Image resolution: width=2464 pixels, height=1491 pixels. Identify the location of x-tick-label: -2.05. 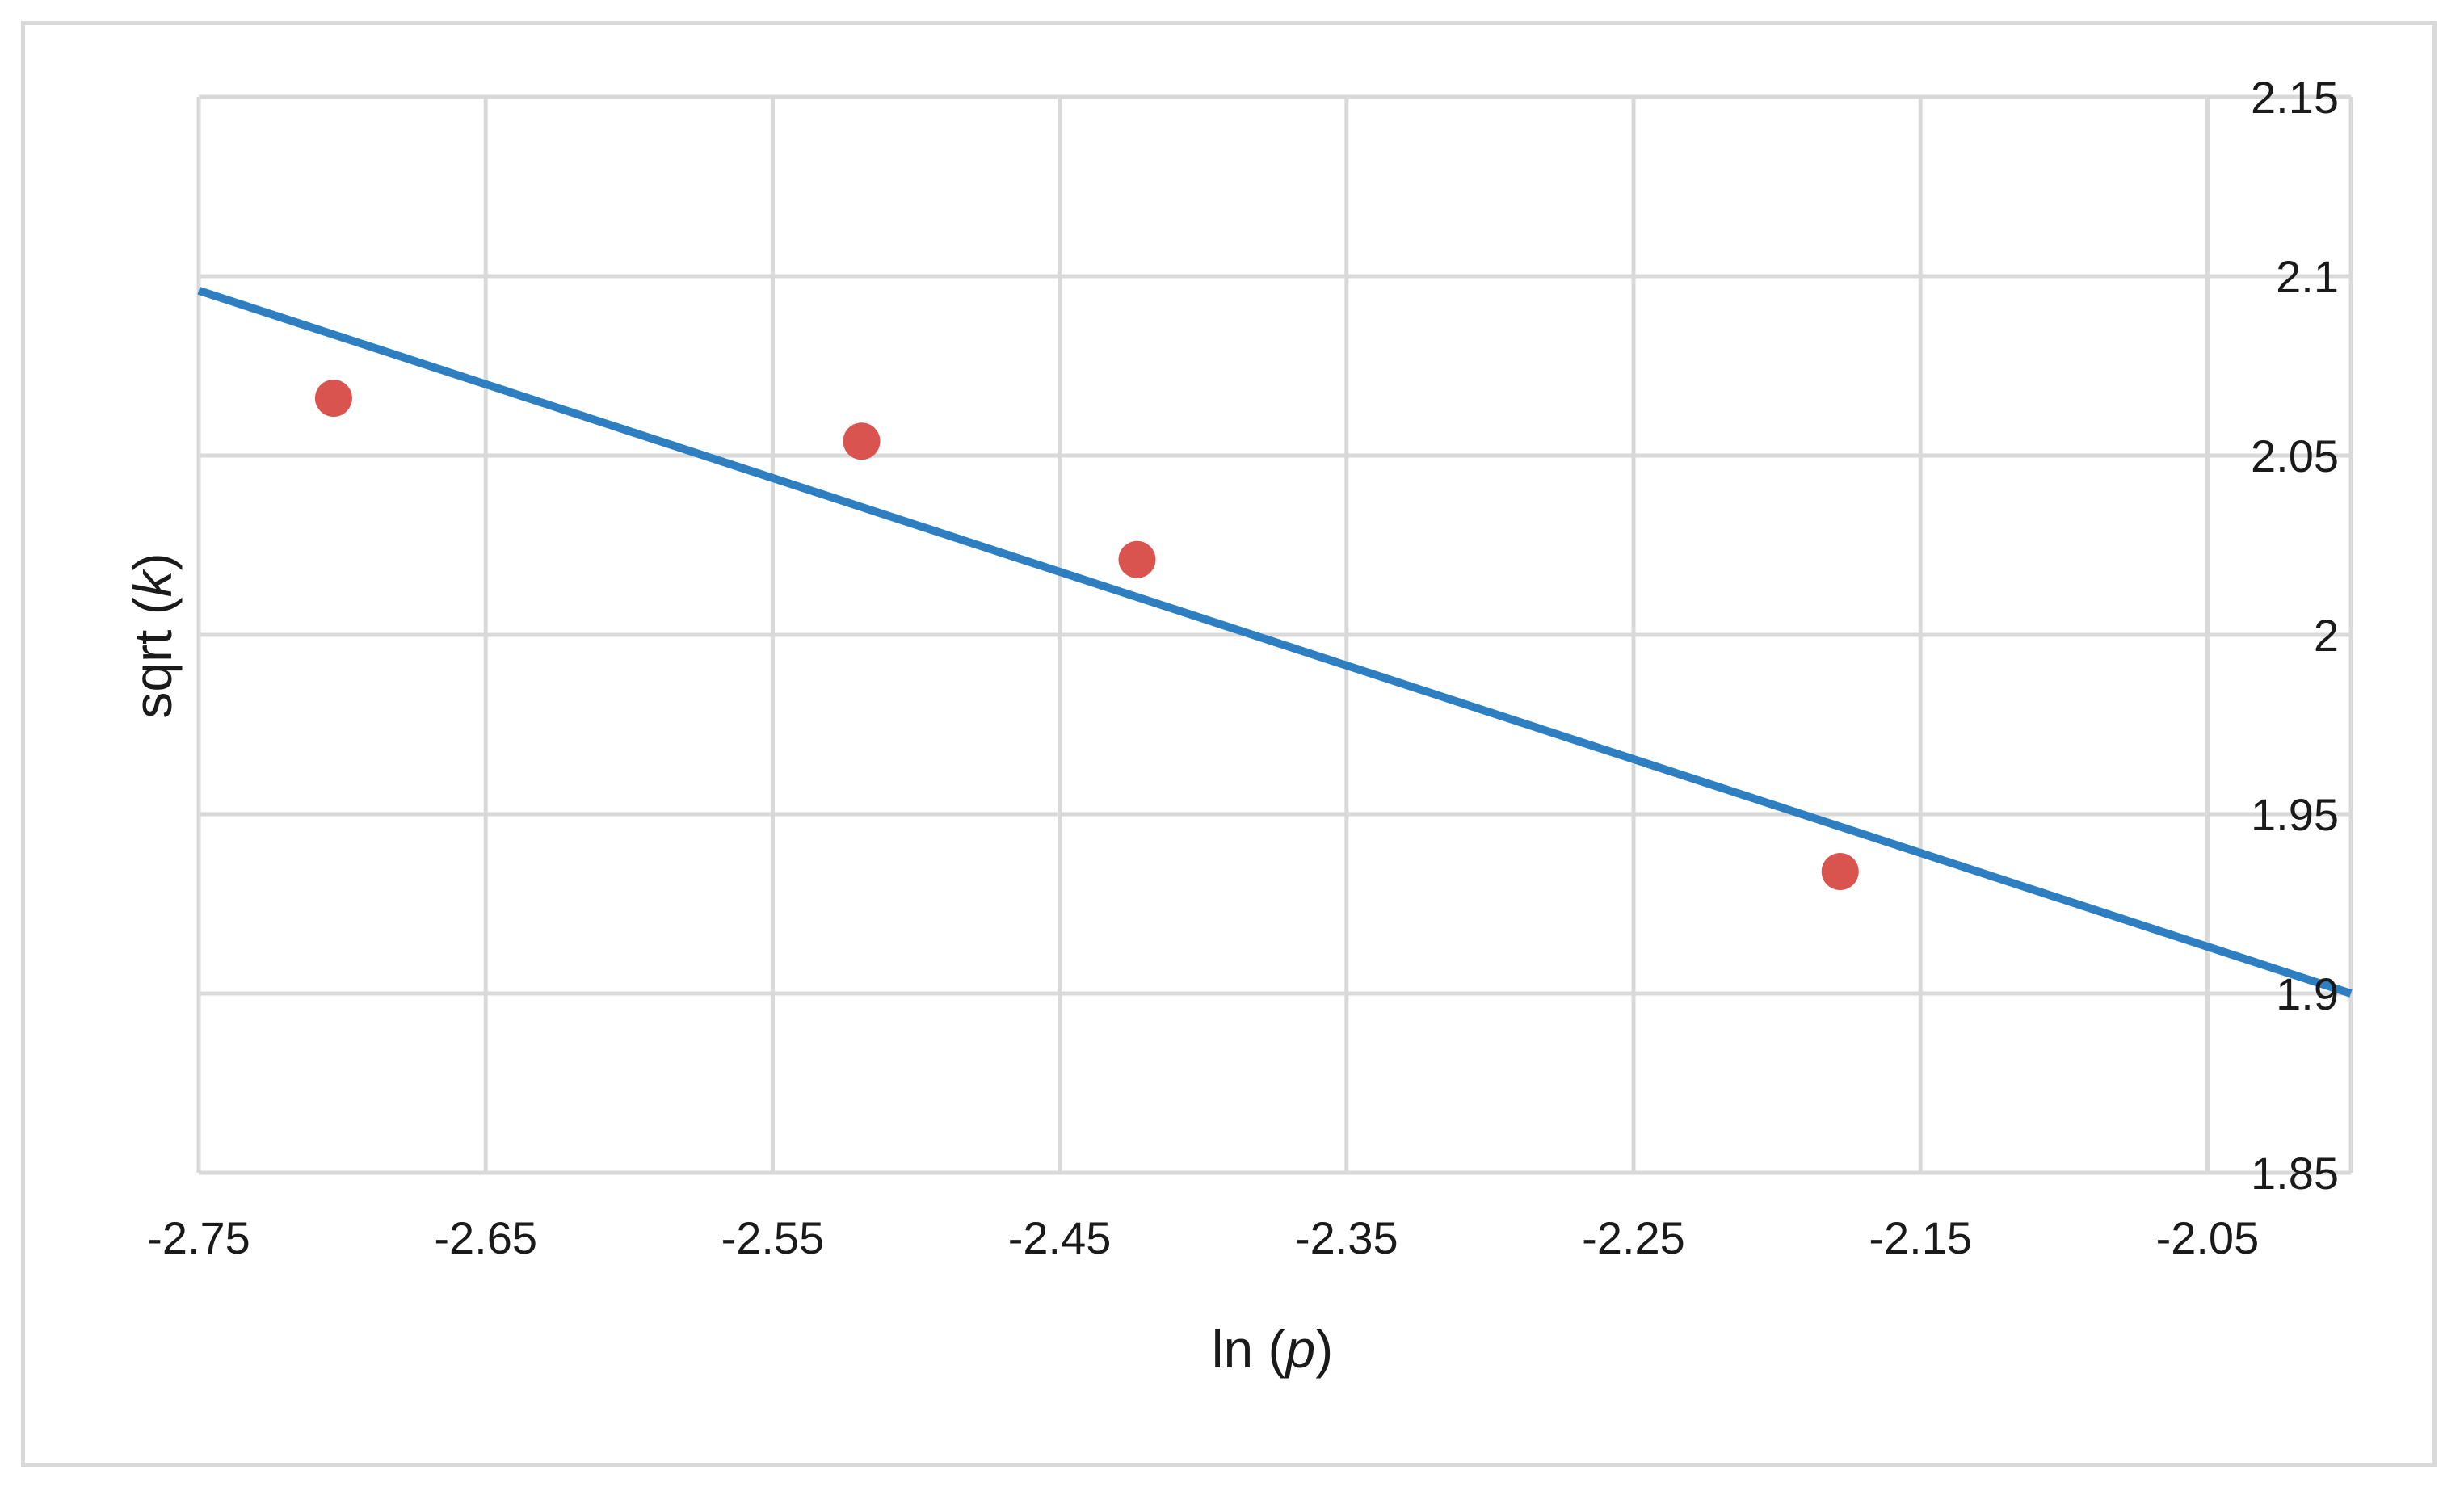
(2208, 1237).